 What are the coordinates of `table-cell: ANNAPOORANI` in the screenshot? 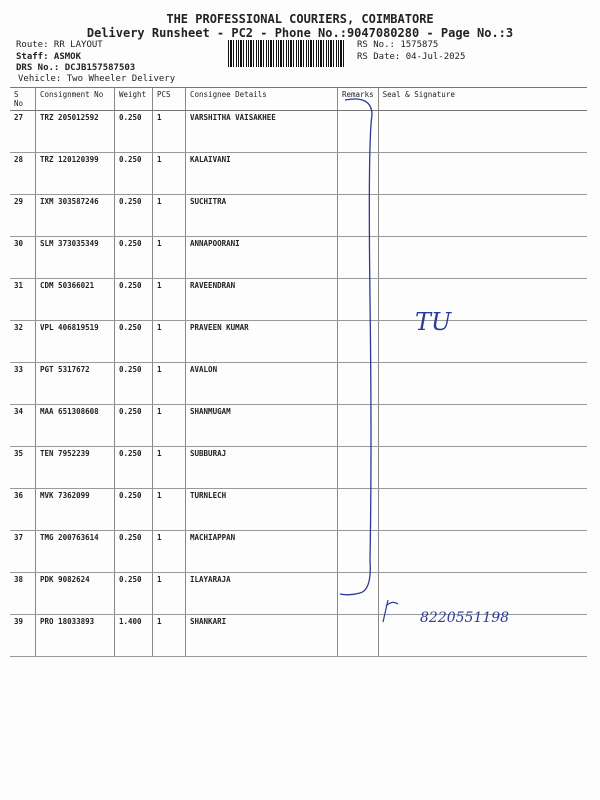 It's located at (261, 257).